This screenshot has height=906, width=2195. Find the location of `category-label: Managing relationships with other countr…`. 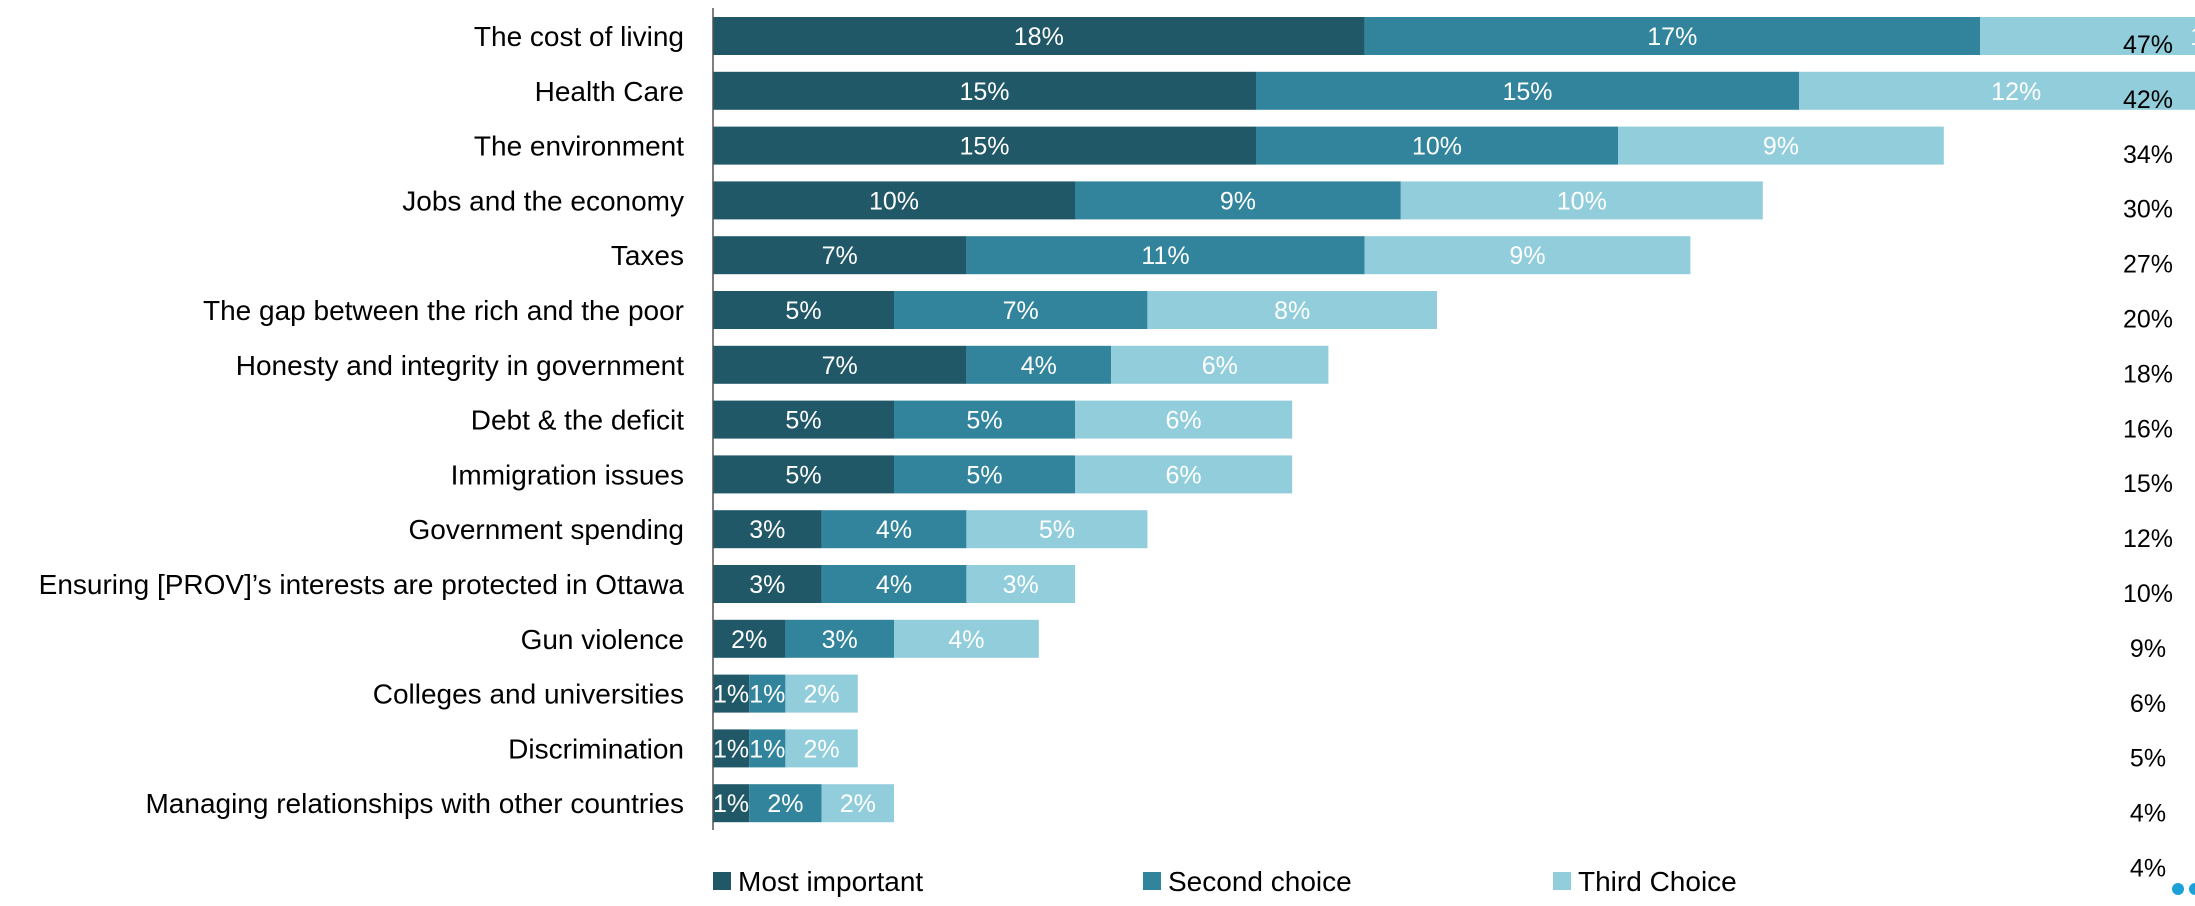

category-label: Managing relationships with other countr… is located at coordinates (414, 803).